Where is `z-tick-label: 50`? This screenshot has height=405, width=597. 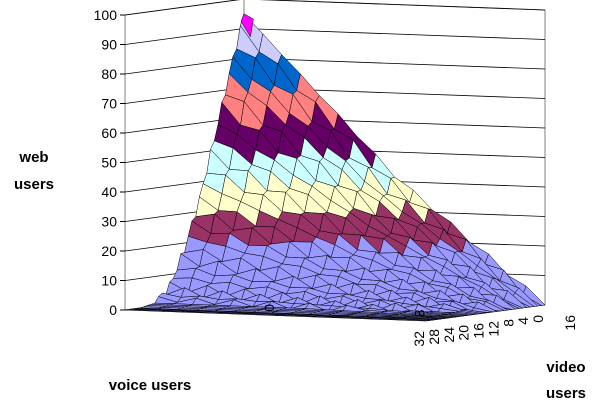
z-tick-label: 50 is located at coordinates (109, 163).